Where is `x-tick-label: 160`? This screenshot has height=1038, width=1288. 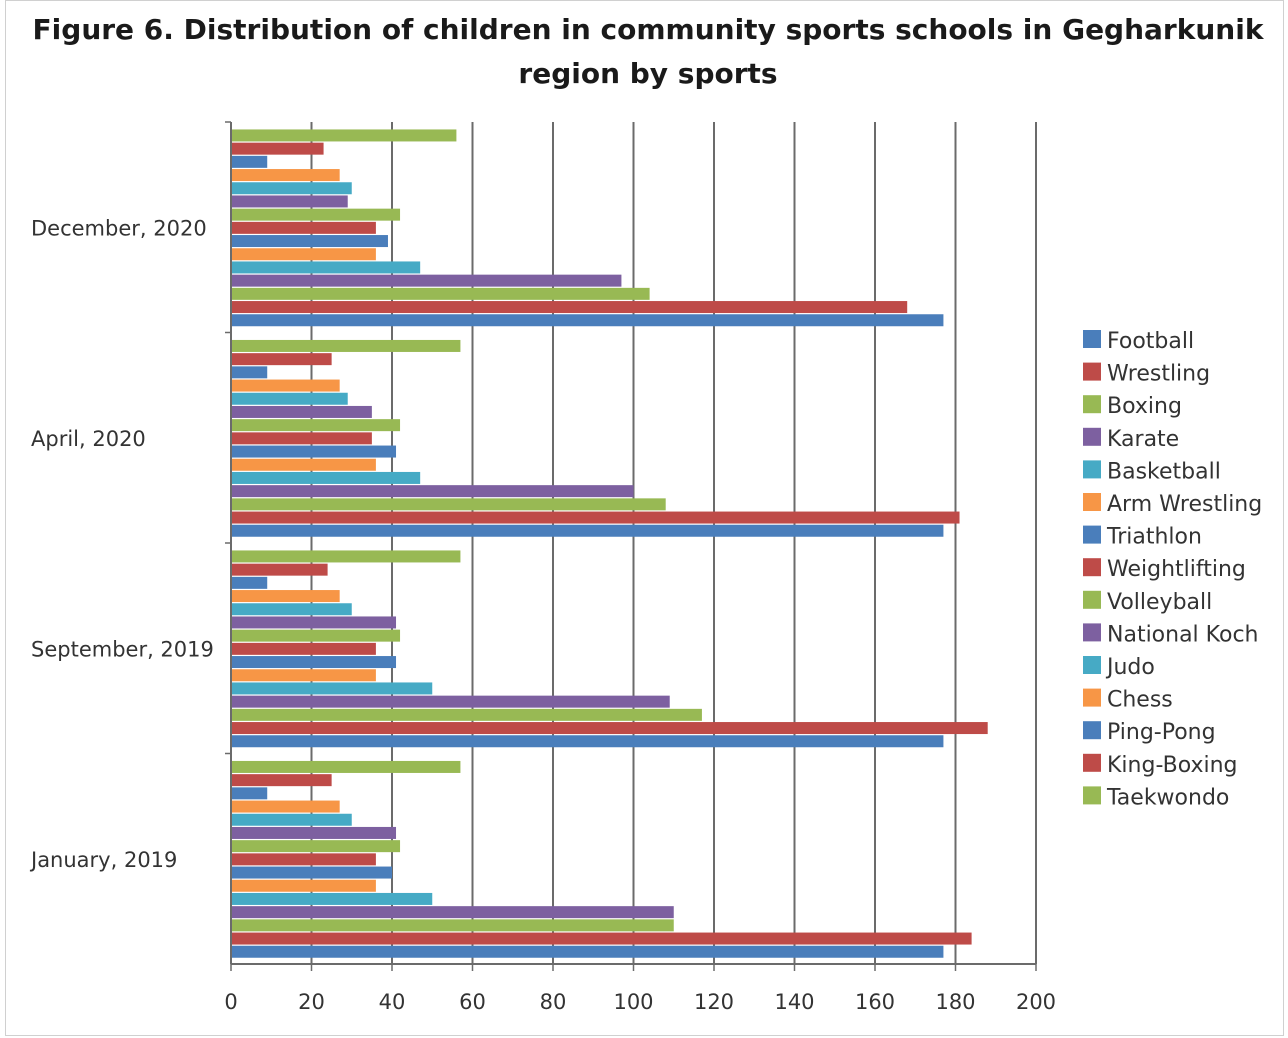 x-tick-label: 160 is located at coordinates (875, 1002).